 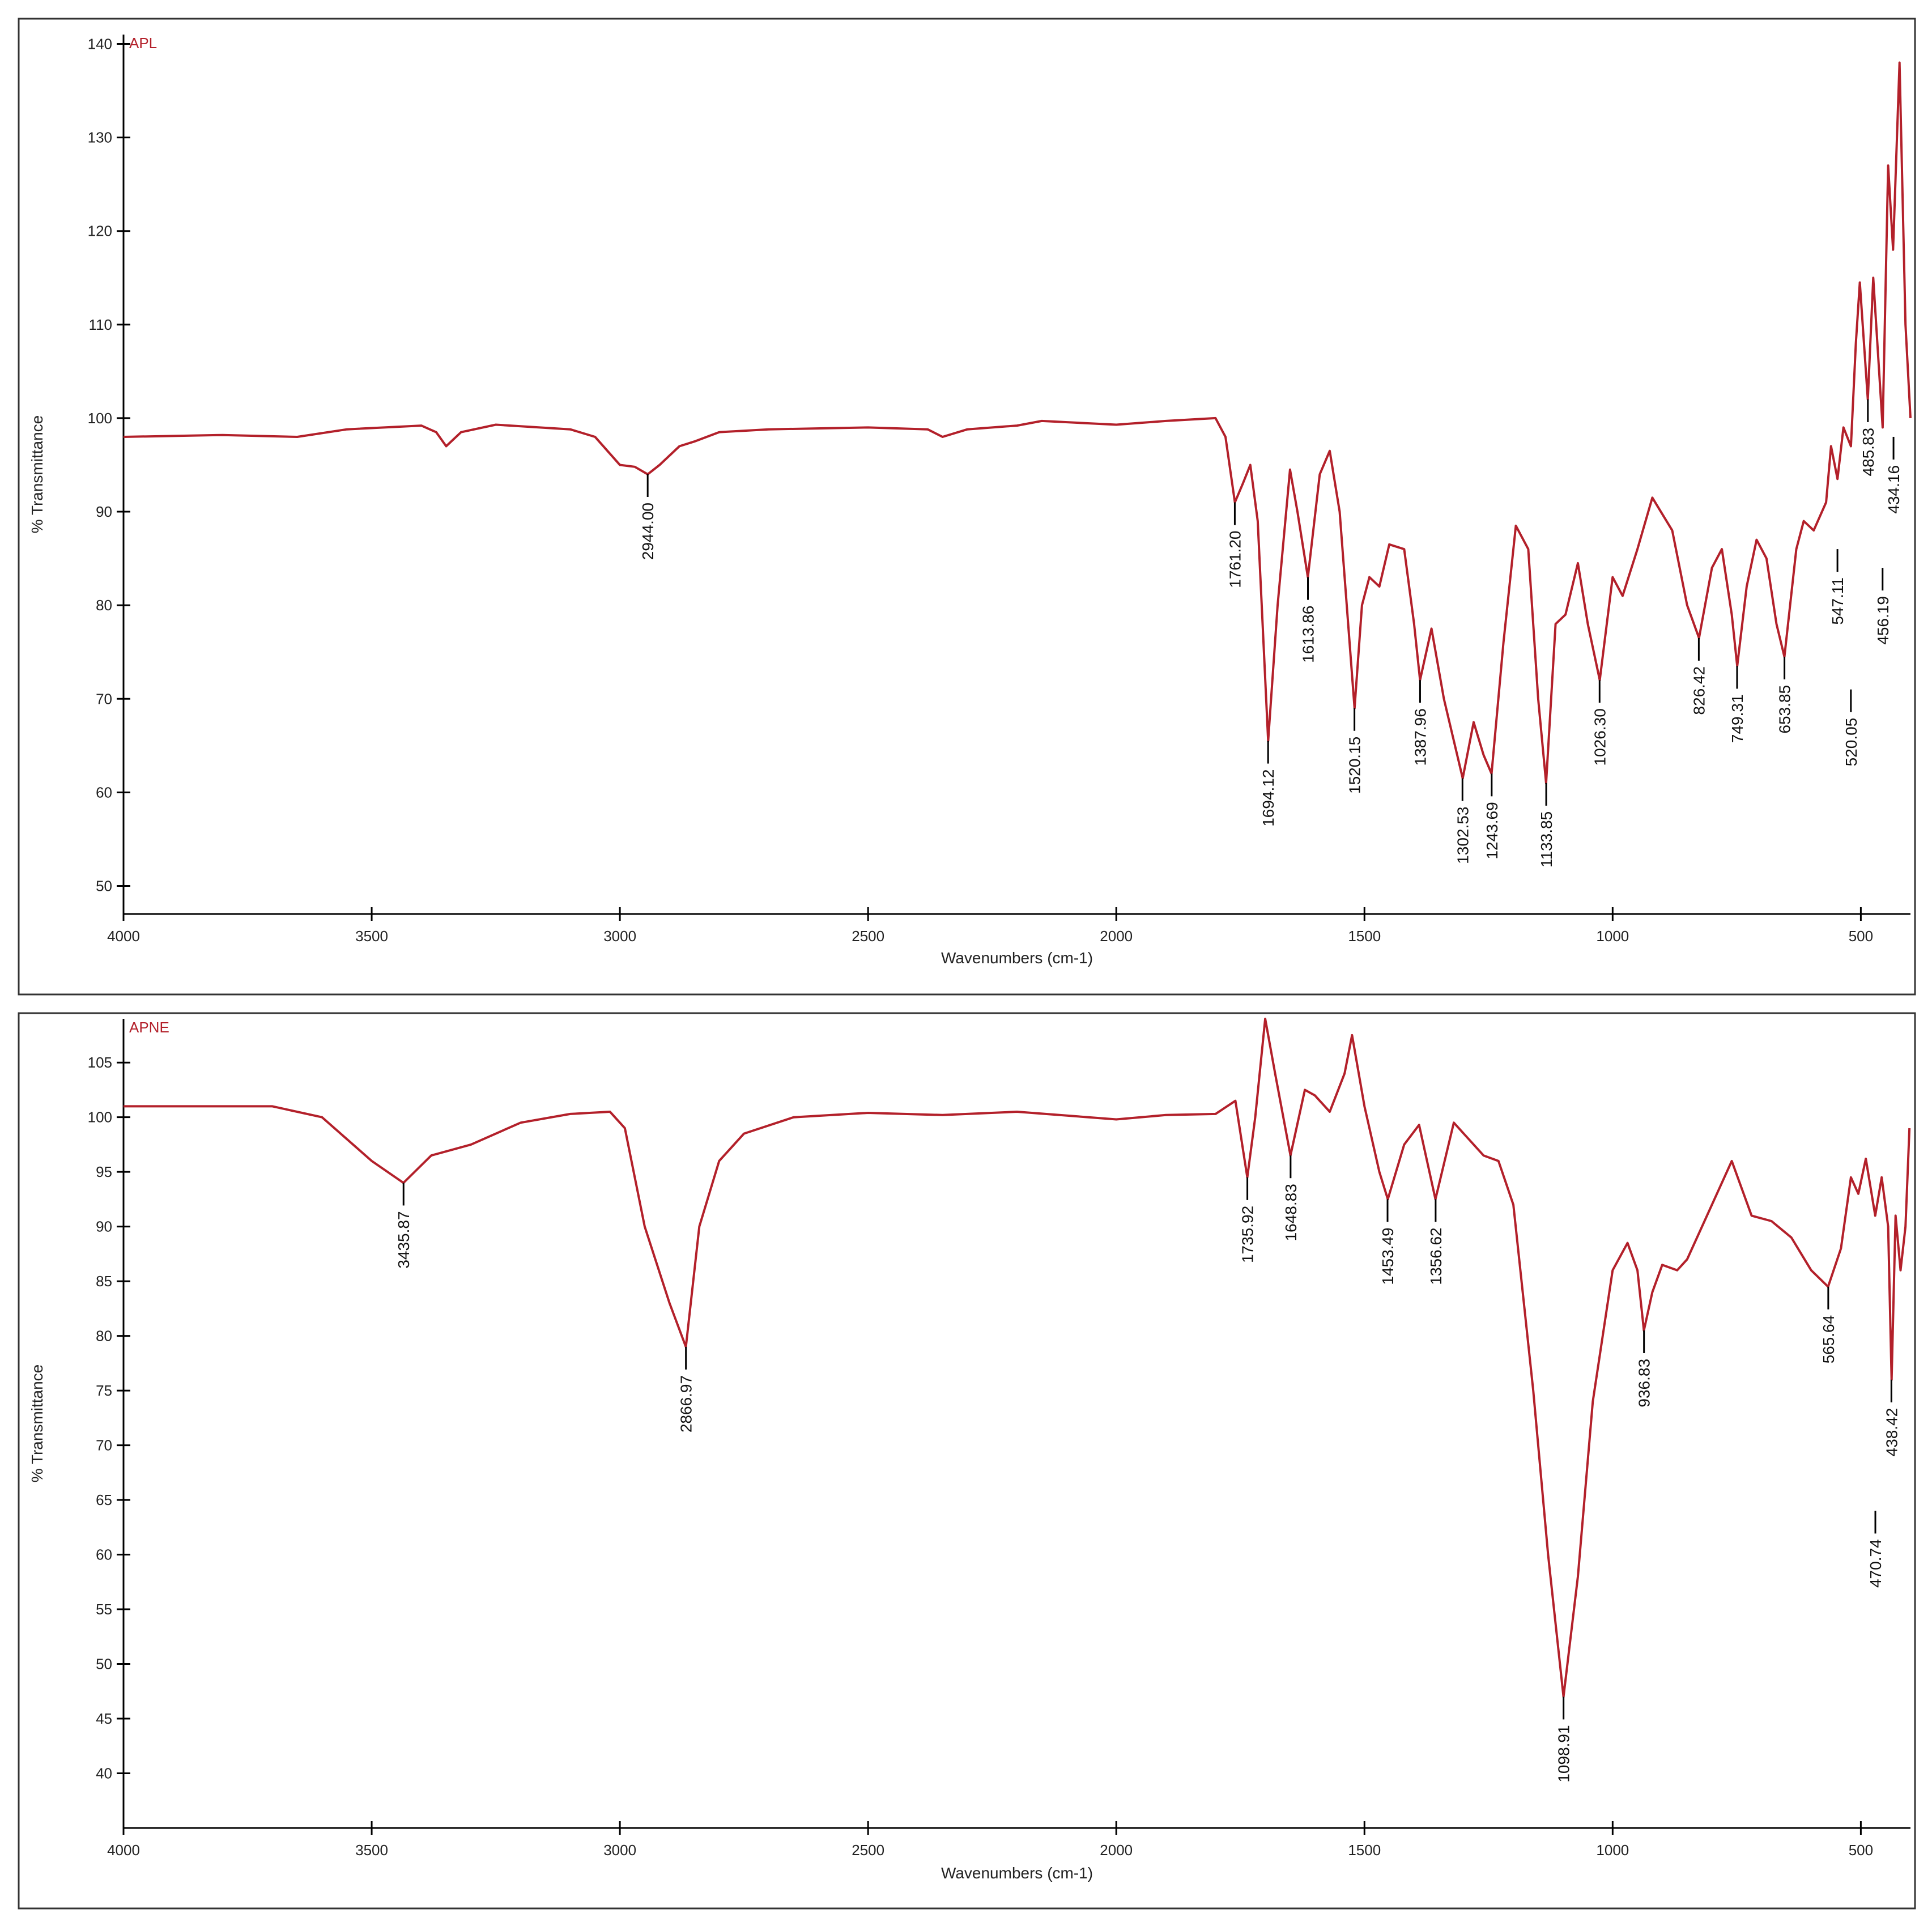 What do you see at coordinates (1248, 1234) in the screenshot?
I see `peak-label: 1735.92` at bounding box center [1248, 1234].